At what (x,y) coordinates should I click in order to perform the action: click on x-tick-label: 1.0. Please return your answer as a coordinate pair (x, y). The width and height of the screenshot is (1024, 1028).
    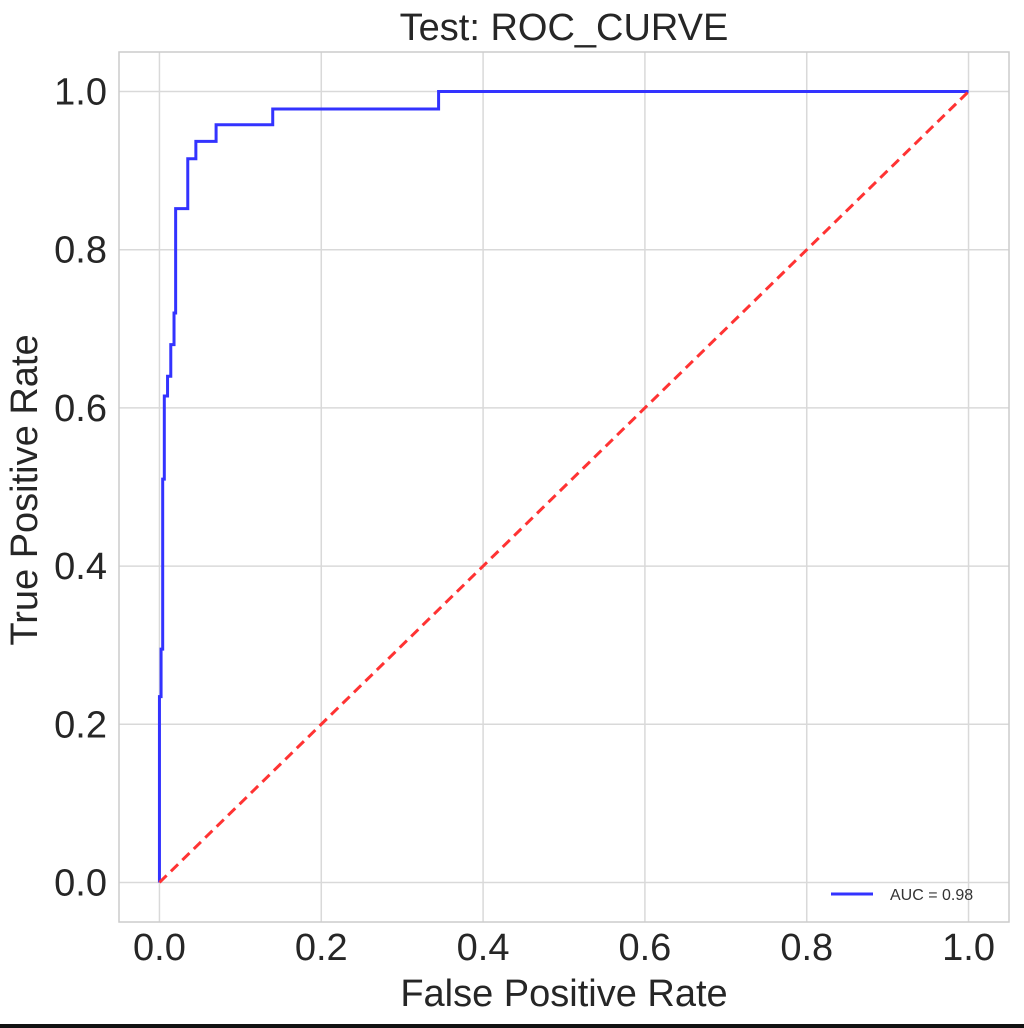
    Looking at the image, I should click on (968, 948).